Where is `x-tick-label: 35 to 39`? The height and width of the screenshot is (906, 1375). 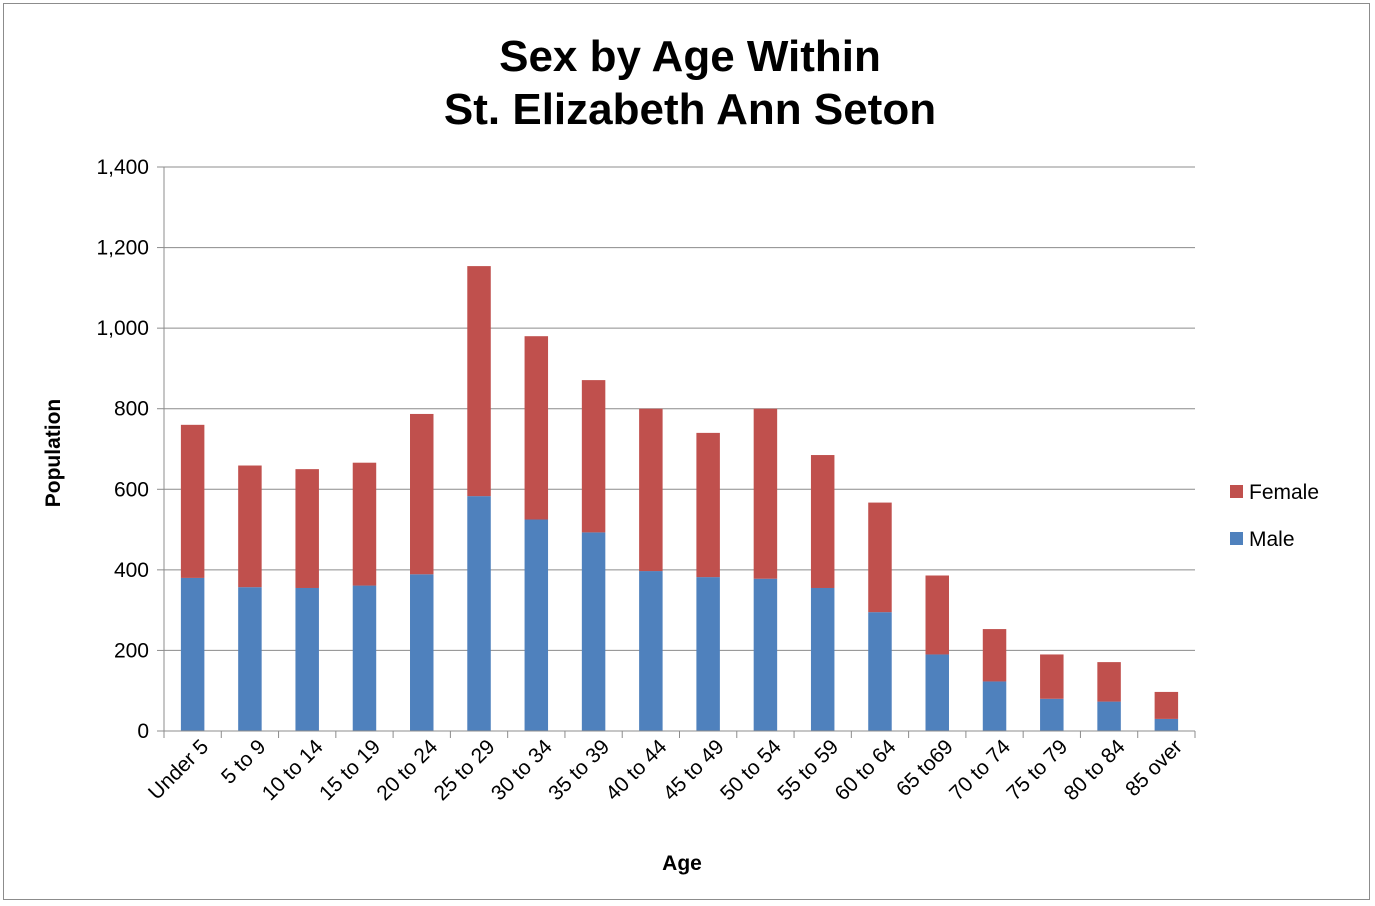 x-tick-label: 35 to 39 is located at coordinates (579, 770).